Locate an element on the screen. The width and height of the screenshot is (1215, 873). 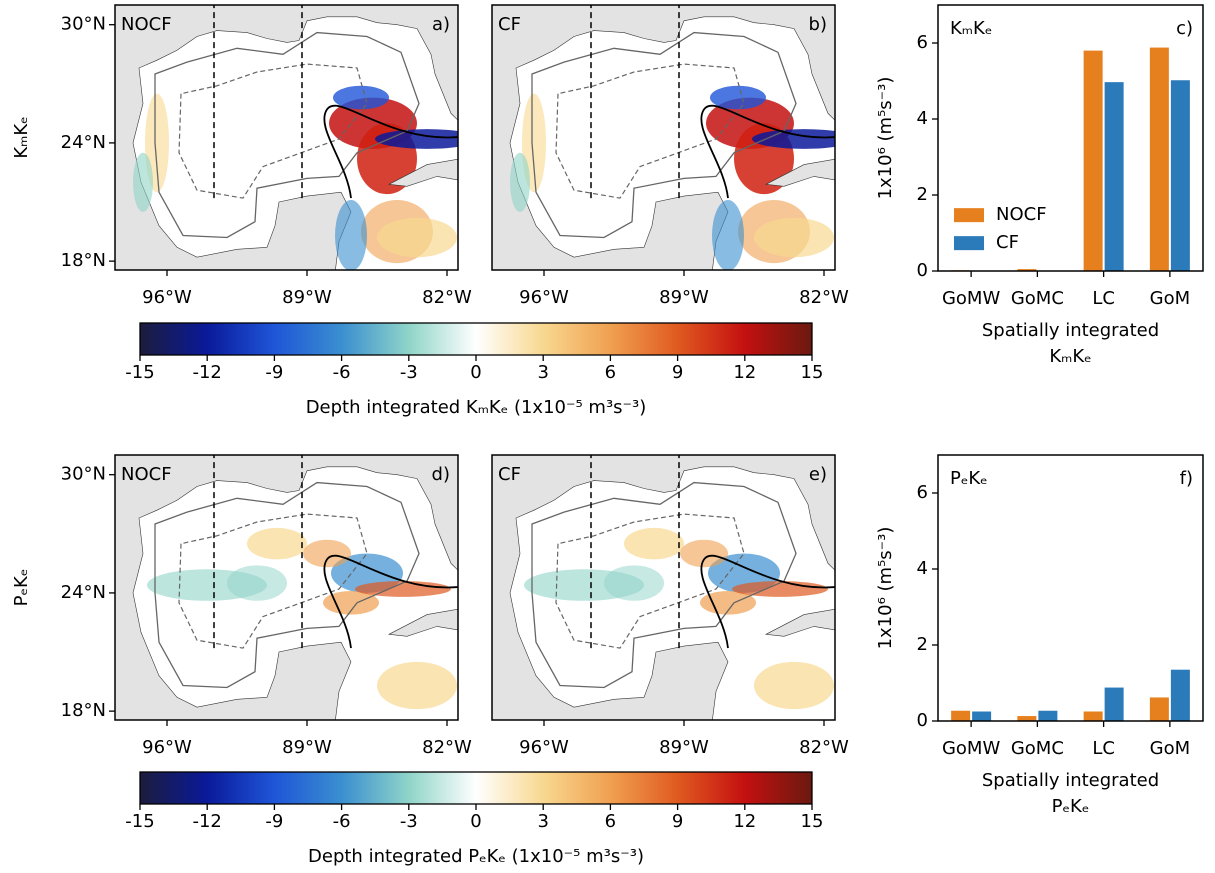
panel-title: KₘKₑ is located at coordinates (971, 28).